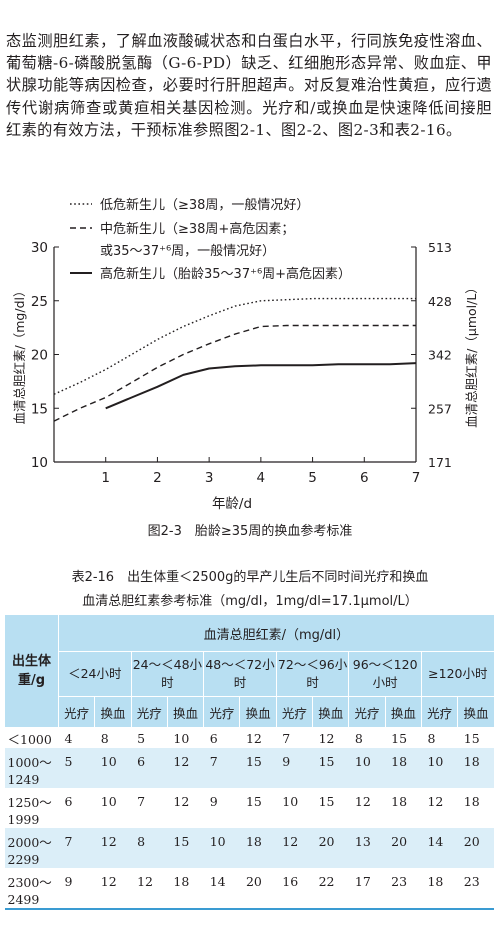  I want to click on phototherapy-value: 4, so click(68, 738).